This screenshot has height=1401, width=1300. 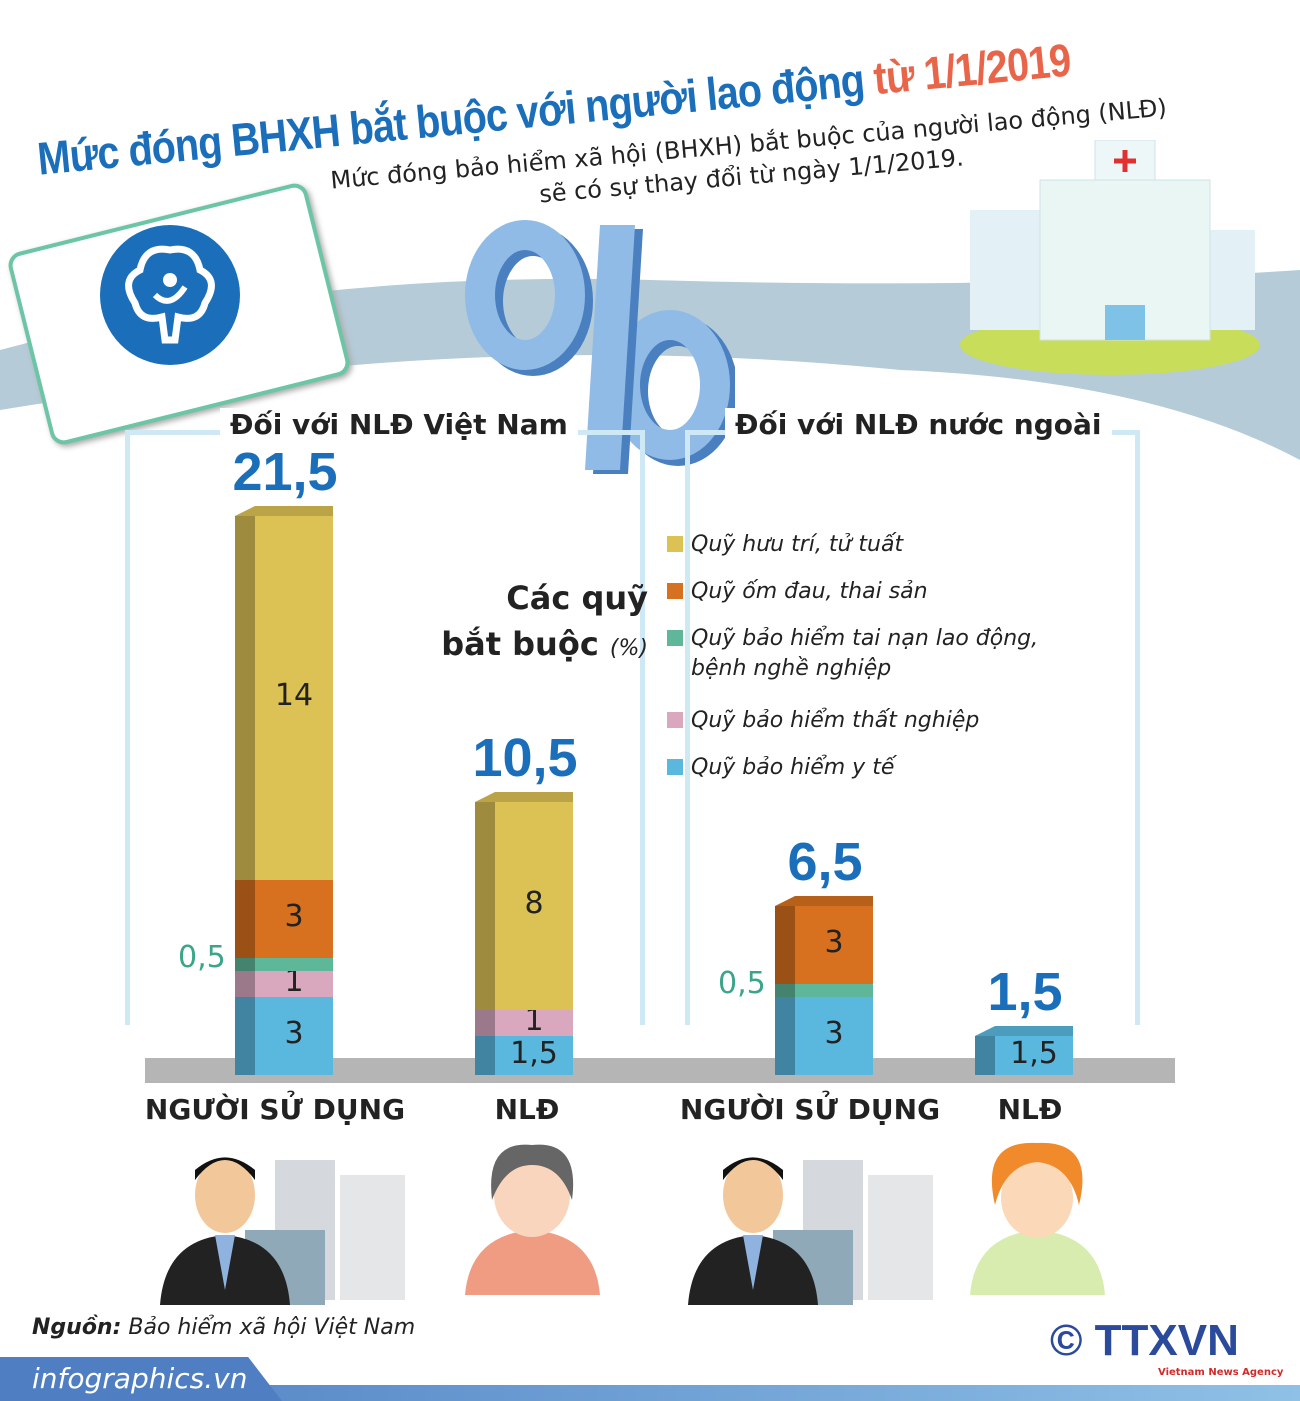 I want to click on legend-label: Quỹ bảo hiểm y tế, so click(x=793, y=767).